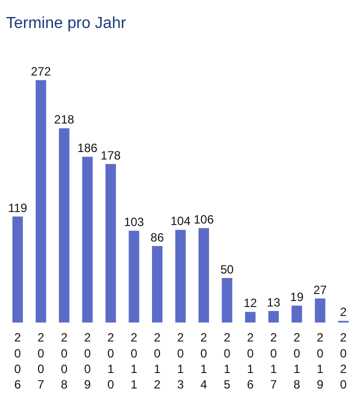 The height and width of the screenshot is (405, 359). I want to click on x-tick-label: 2010, so click(110, 361).